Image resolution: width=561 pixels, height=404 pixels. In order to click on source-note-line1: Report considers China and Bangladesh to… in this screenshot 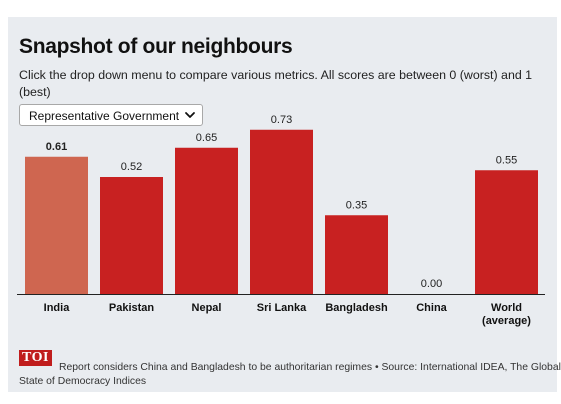, I will do `click(310, 367)`.